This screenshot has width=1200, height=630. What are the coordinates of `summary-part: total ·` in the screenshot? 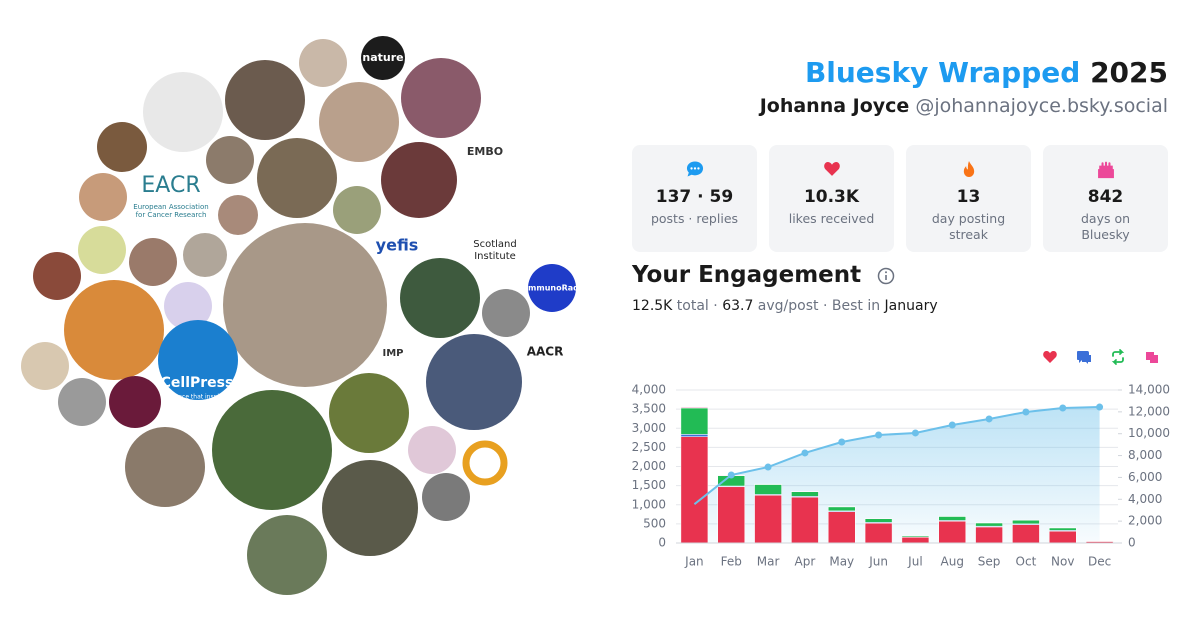 It's located at (697, 306).